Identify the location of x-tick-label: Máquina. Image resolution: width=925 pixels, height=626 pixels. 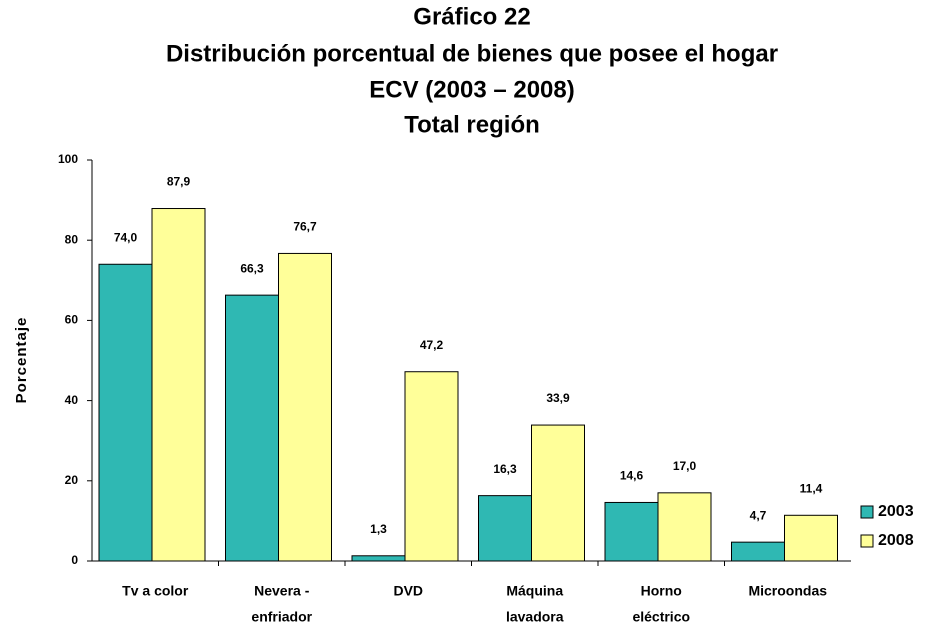
(534, 591).